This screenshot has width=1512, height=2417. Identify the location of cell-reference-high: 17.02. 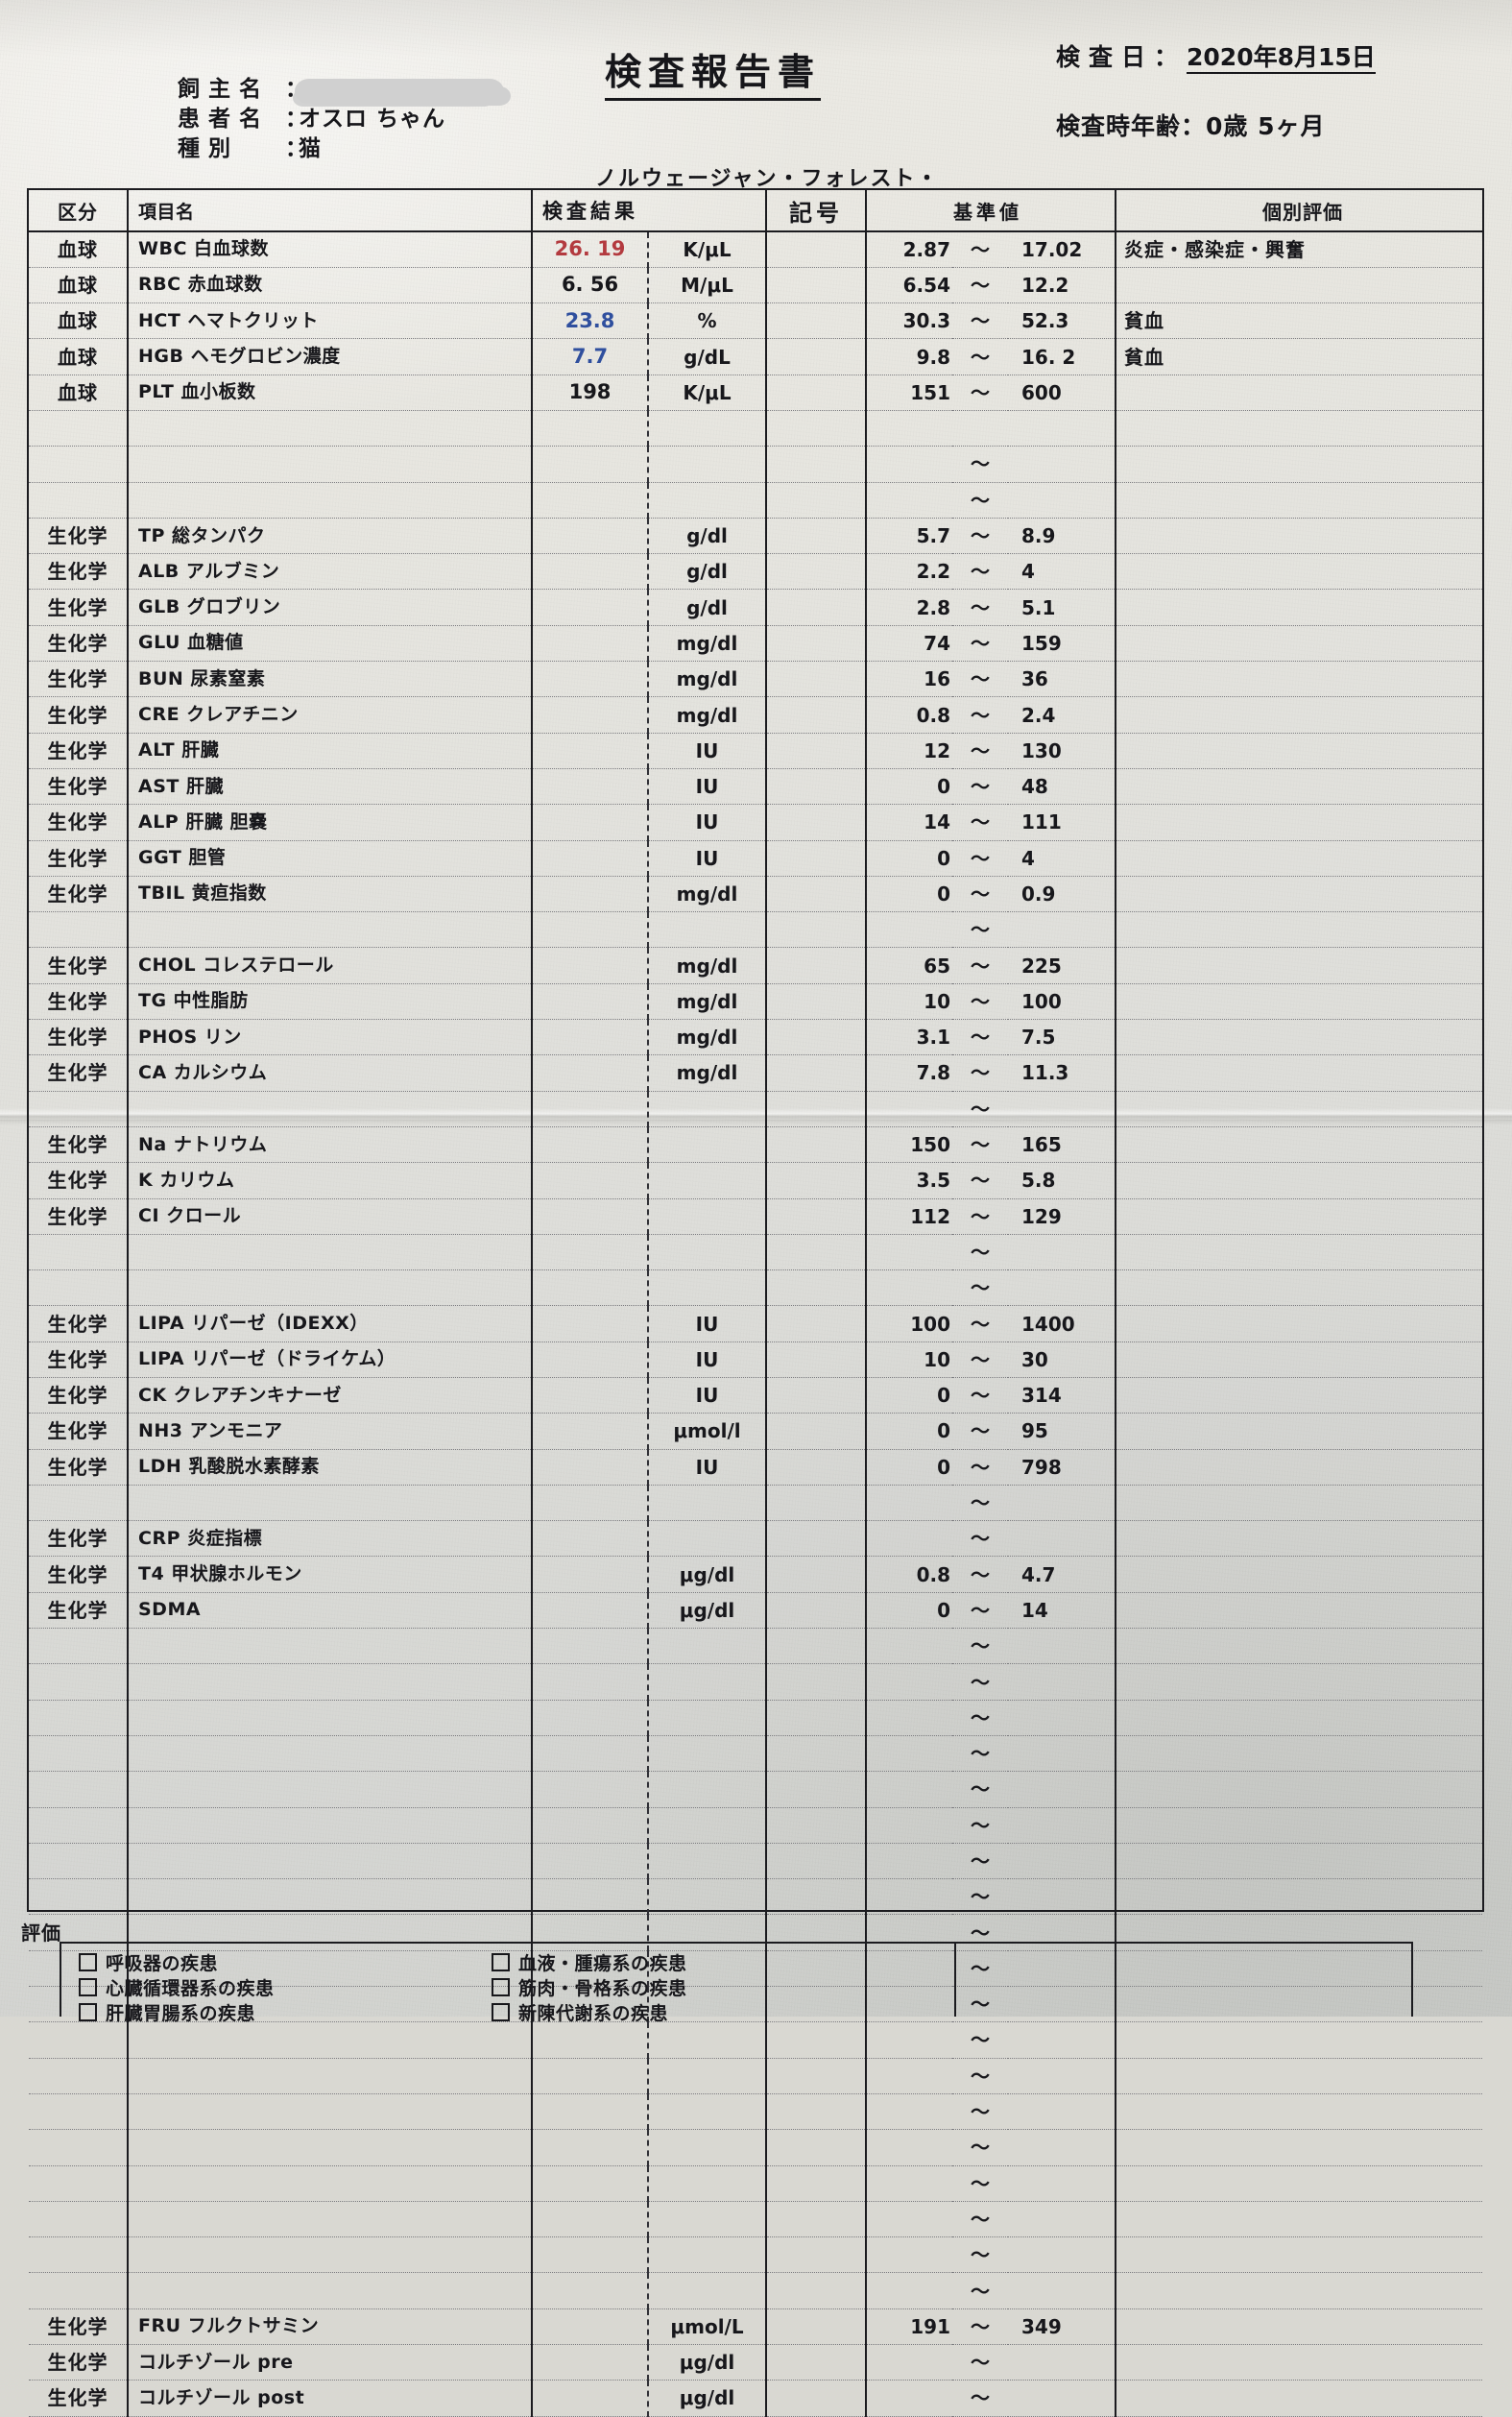
(1062, 249).